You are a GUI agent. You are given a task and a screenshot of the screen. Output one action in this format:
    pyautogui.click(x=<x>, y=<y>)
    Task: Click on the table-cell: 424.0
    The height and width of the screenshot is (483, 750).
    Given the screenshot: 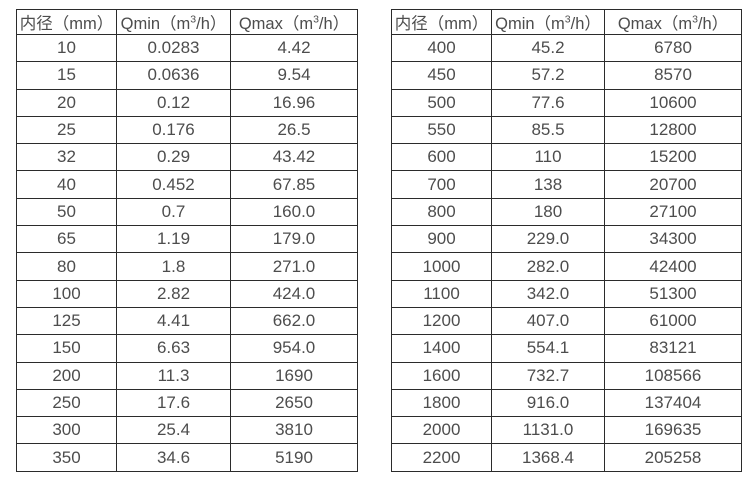 What is the action you would take?
    pyautogui.click(x=294, y=293)
    